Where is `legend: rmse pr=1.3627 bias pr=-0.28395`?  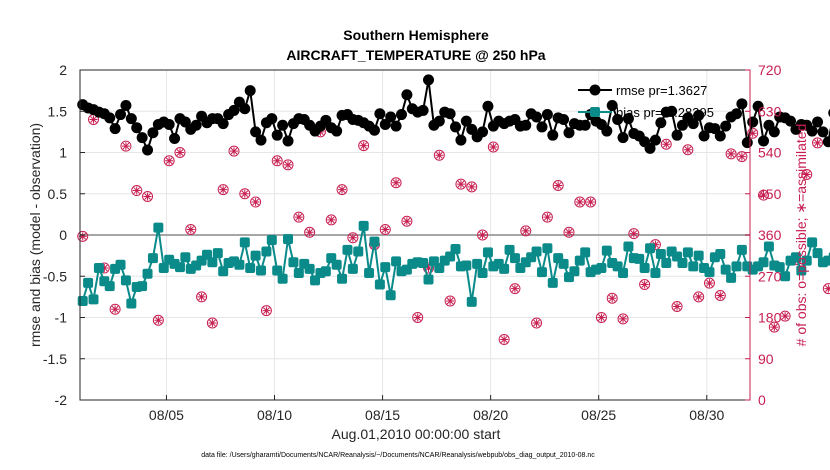
legend: rmse pr=1.3627 bias pr=-0.28395 is located at coordinates (646, 101).